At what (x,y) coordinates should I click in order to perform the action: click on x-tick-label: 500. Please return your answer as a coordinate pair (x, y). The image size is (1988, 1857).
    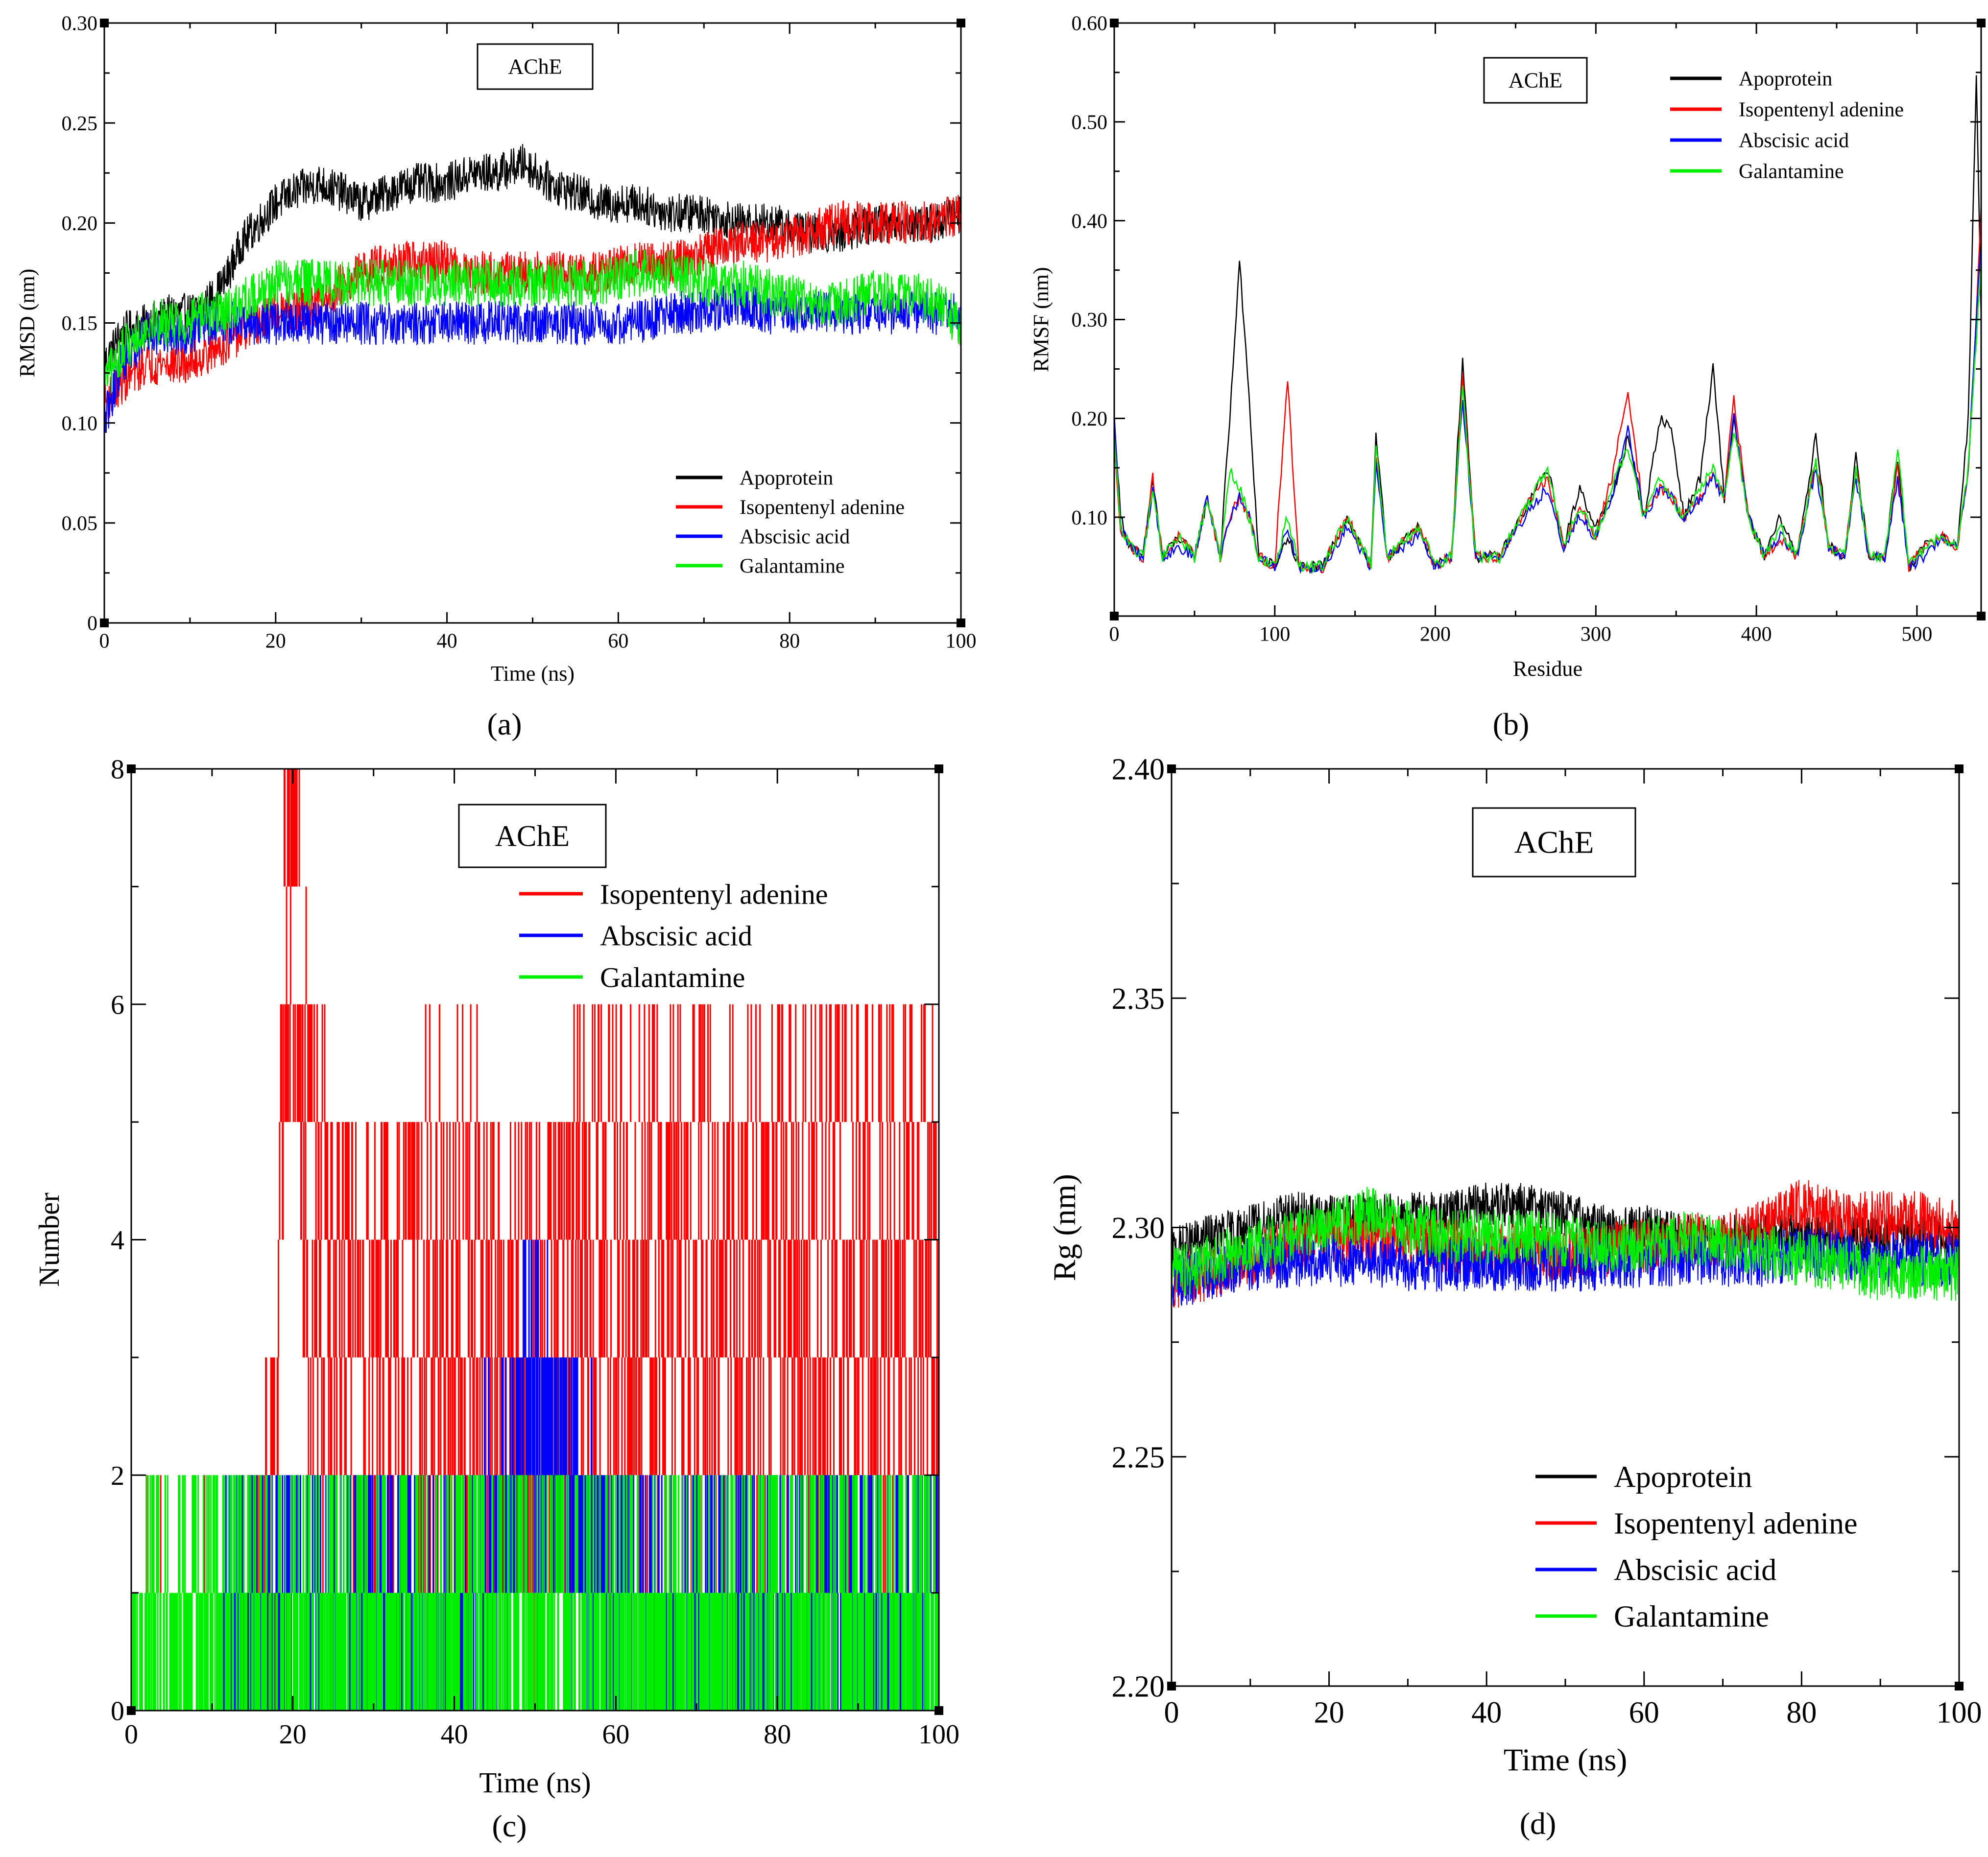
    Looking at the image, I should click on (1916, 634).